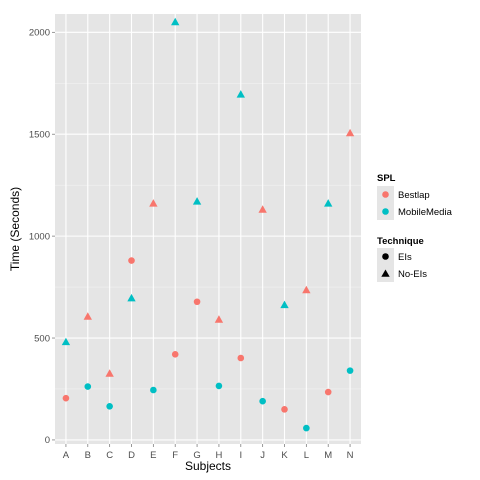  What do you see at coordinates (196, 455) in the screenshot?
I see `x-tick-label: G` at bounding box center [196, 455].